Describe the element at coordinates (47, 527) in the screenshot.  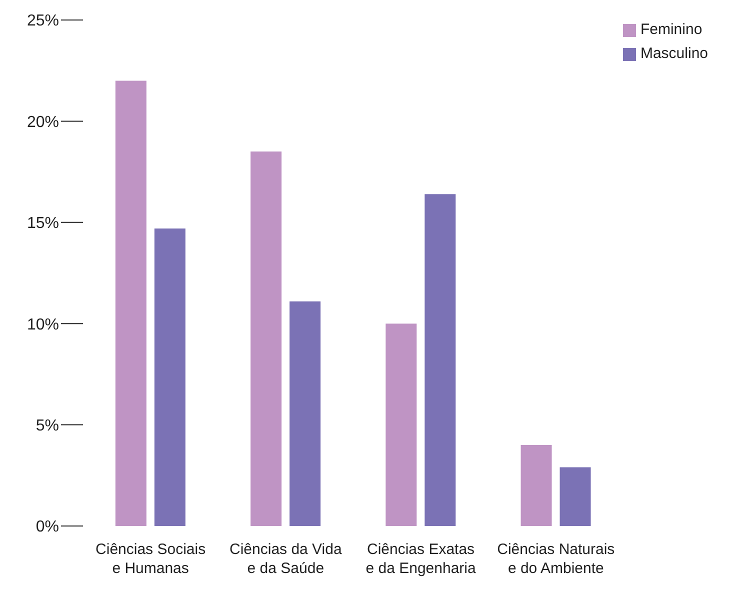
I see `y-tick-label: 0%` at that location.